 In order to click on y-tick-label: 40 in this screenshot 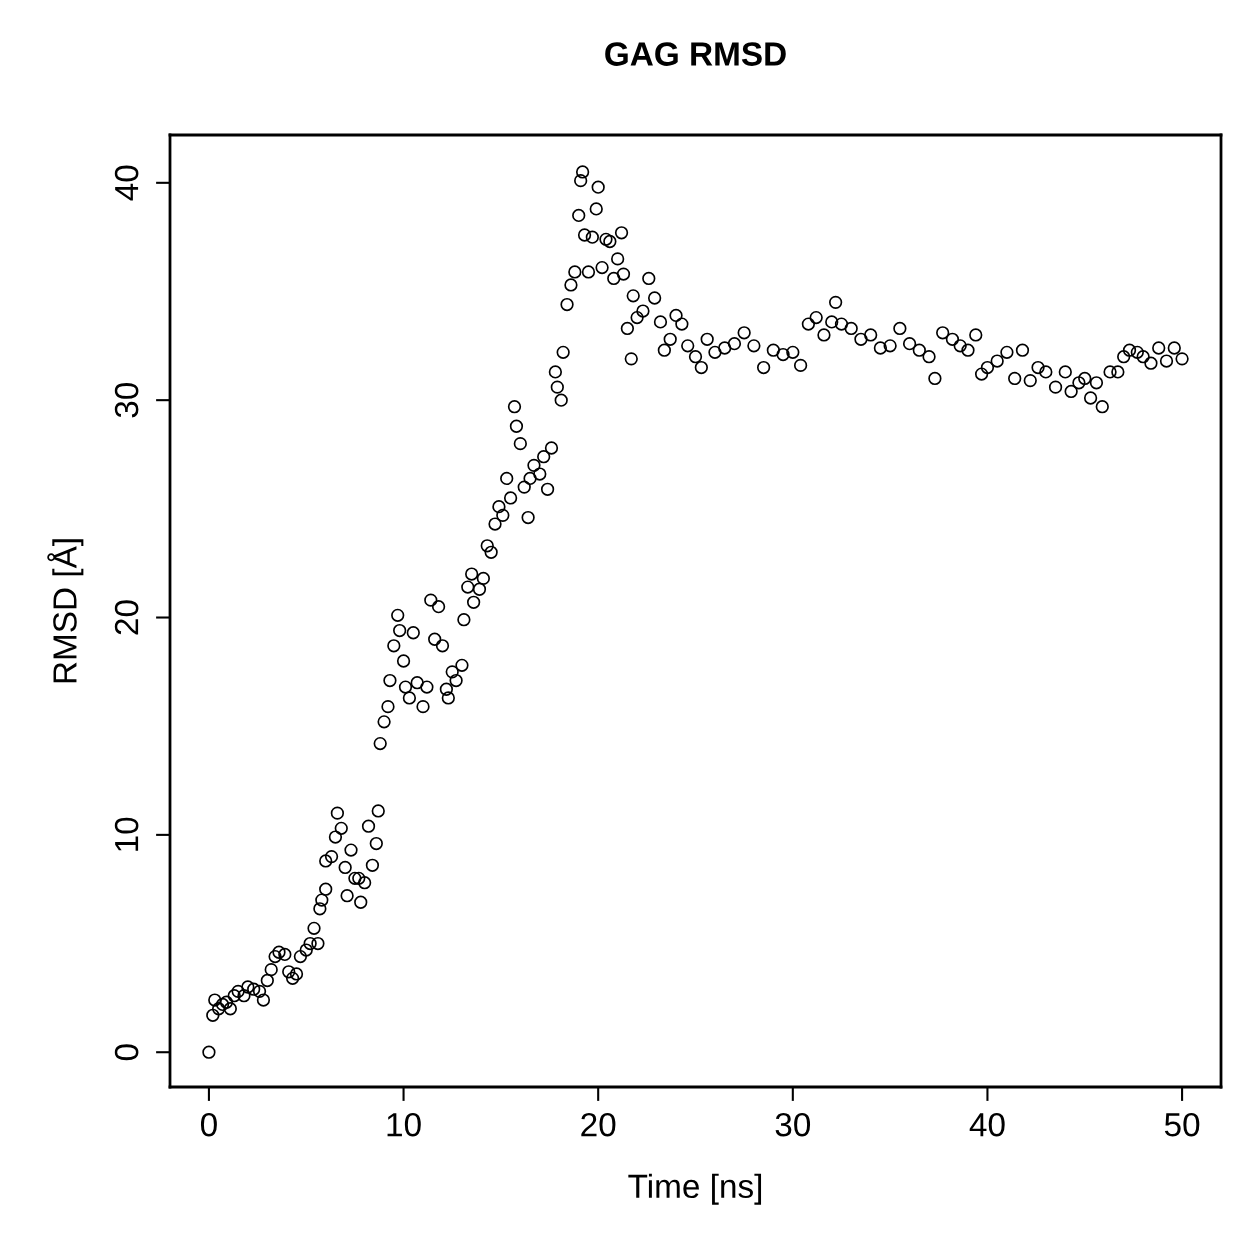, I will do `click(126, 183)`.